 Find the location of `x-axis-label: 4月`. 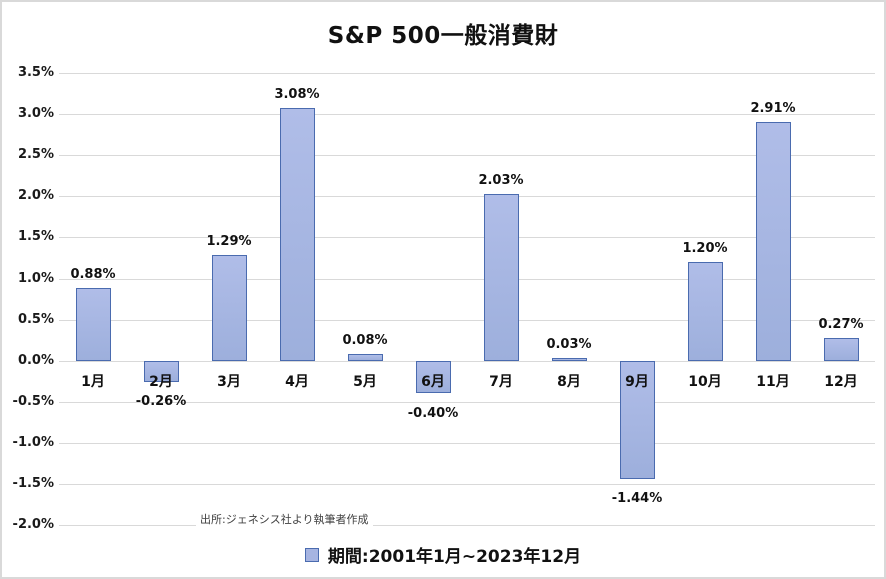

x-axis-label: 4月 is located at coordinates (297, 381).